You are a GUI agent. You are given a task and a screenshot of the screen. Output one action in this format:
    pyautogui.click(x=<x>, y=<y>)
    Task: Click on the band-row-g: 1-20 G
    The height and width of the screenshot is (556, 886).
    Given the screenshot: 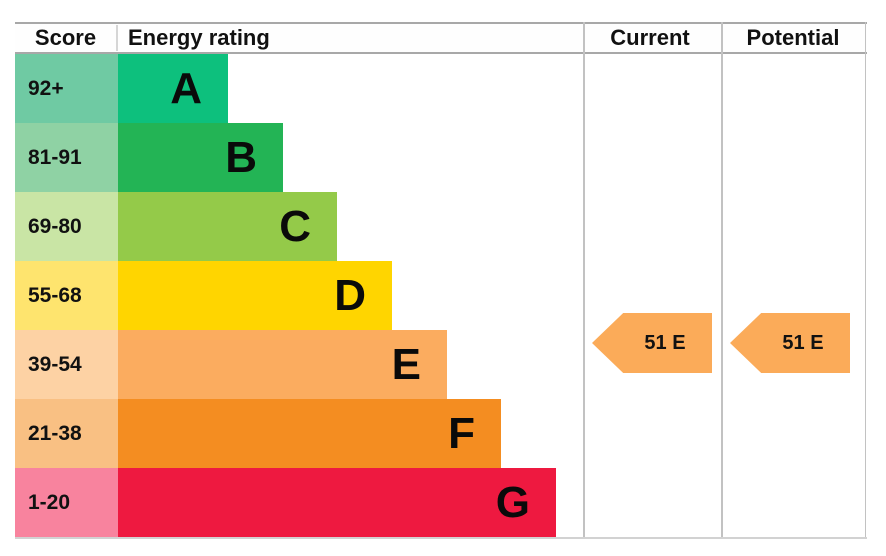 What is the action you would take?
    pyautogui.click(x=441, y=502)
    